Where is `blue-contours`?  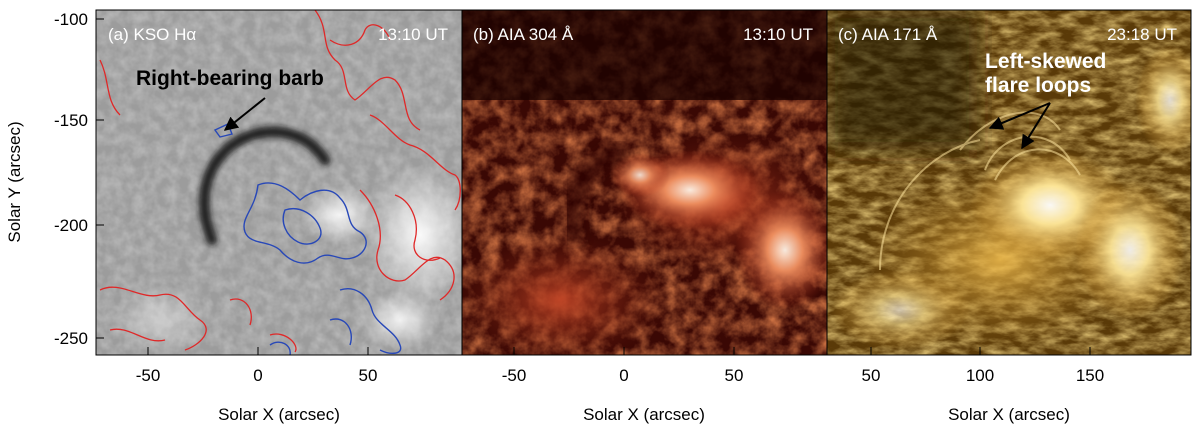 blue-contours is located at coordinates (307, 239).